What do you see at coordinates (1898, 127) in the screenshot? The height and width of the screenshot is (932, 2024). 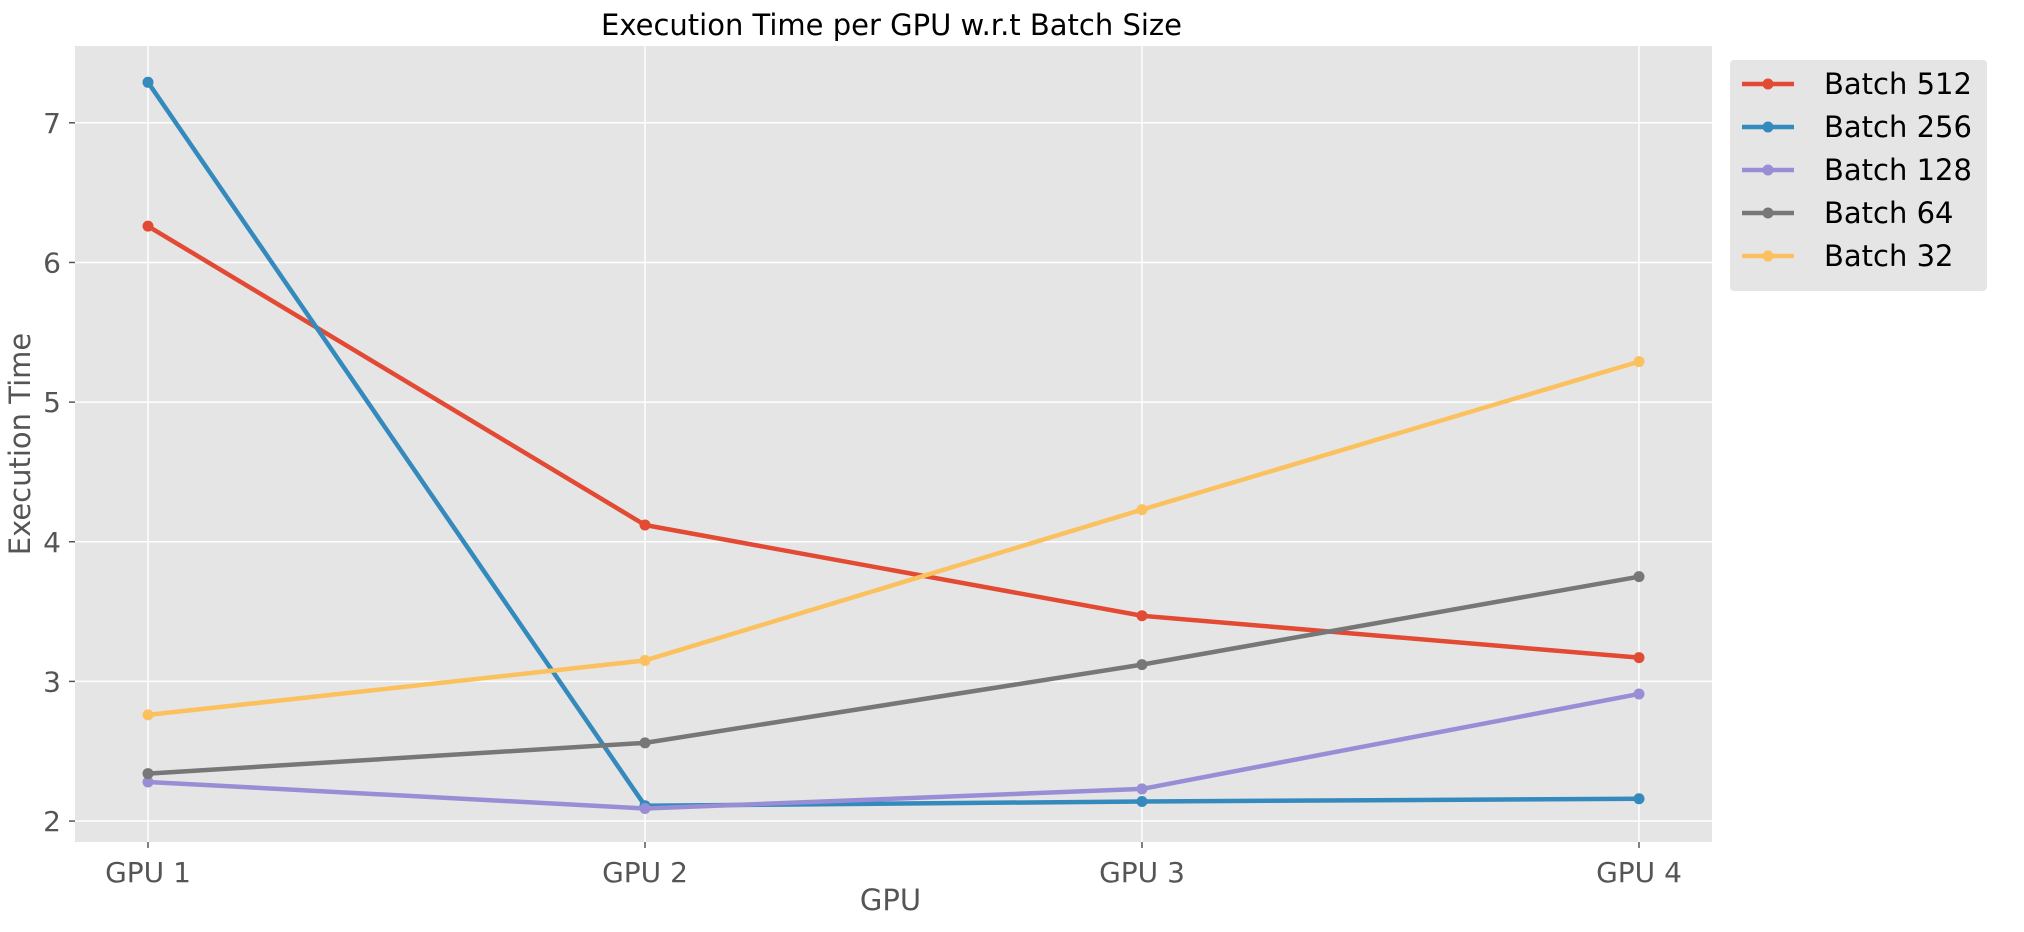 I see `legend-label: Batch 256` at bounding box center [1898, 127].